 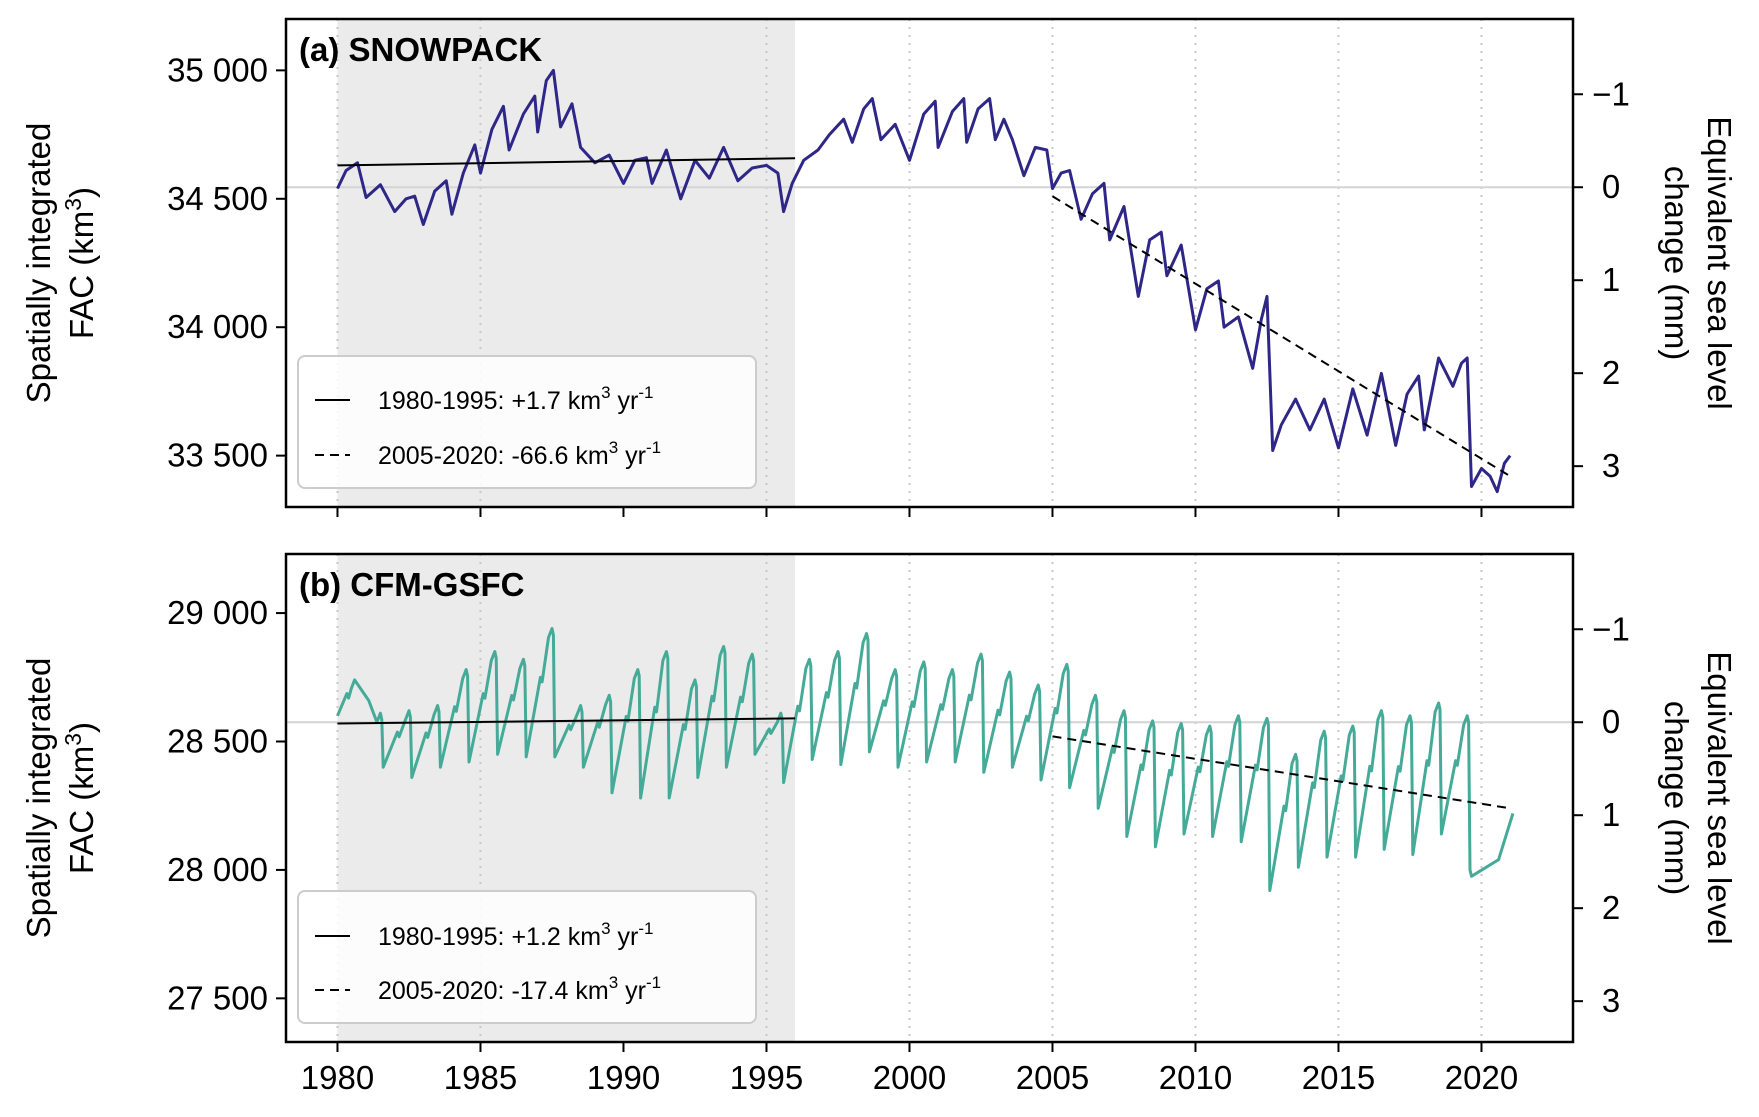 What do you see at coordinates (519, 989) in the screenshot?
I see `legend-entry-2005-2020: 2005-2020: -17.4 km3 yr-1` at bounding box center [519, 989].